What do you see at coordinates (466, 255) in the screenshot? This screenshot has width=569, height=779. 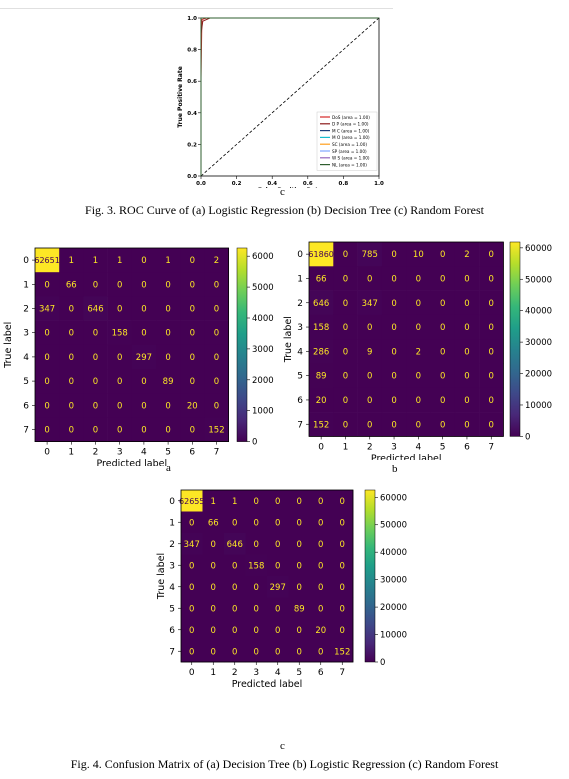 I see `matrix-cell-value: 2` at bounding box center [466, 255].